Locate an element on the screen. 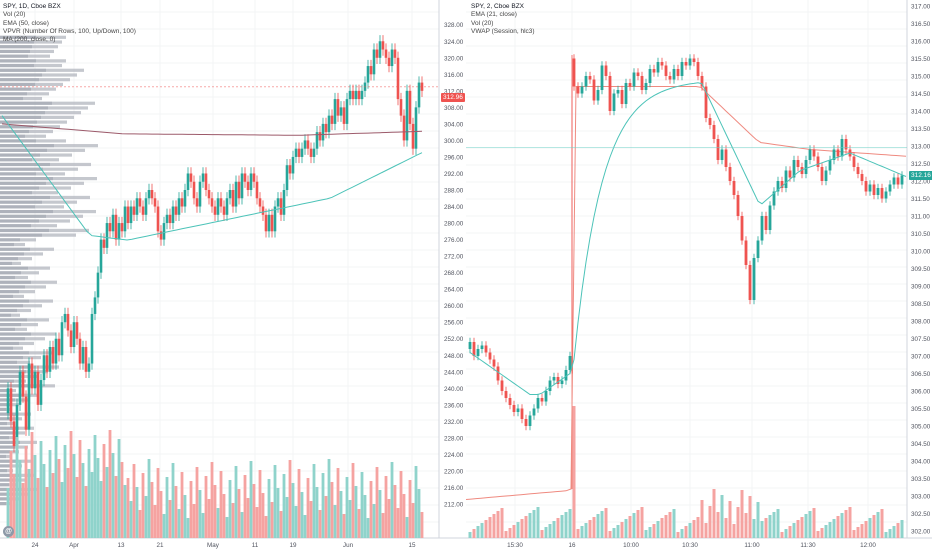 The image size is (932, 550). left-indicator-vpvr: VPVR (Number Of Rows, 100, Up/Down, 100) is located at coordinates (69, 31).